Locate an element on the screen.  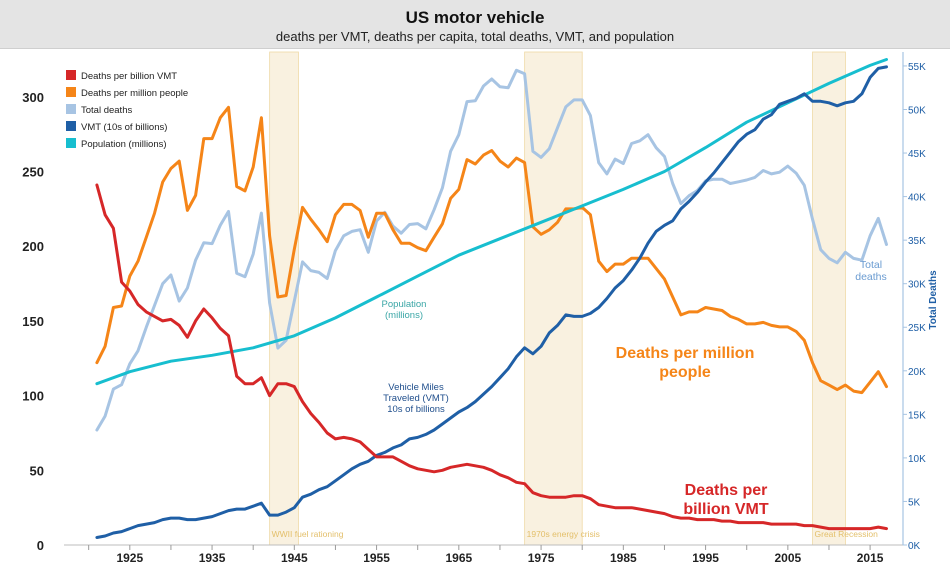
x-tick-label: 1935 is located at coordinates (212, 558).